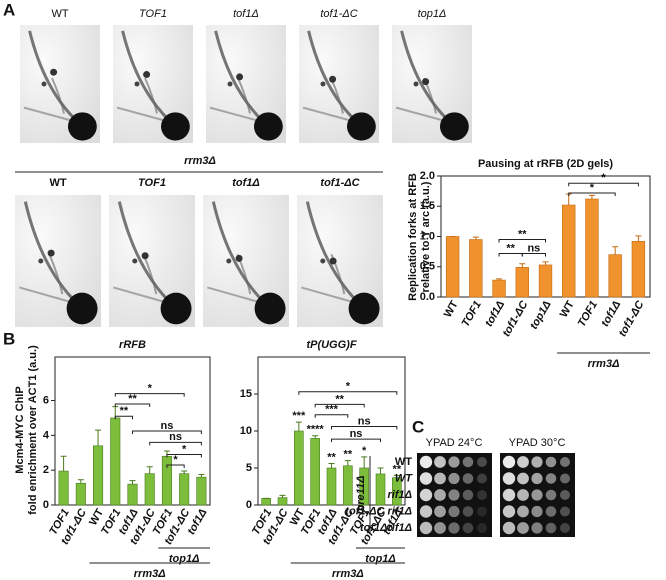 The height and width of the screenshot is (580, 666). Describe the element at coordinates (364, 451) in the screenshot. I see `bar-label: *` at that location.